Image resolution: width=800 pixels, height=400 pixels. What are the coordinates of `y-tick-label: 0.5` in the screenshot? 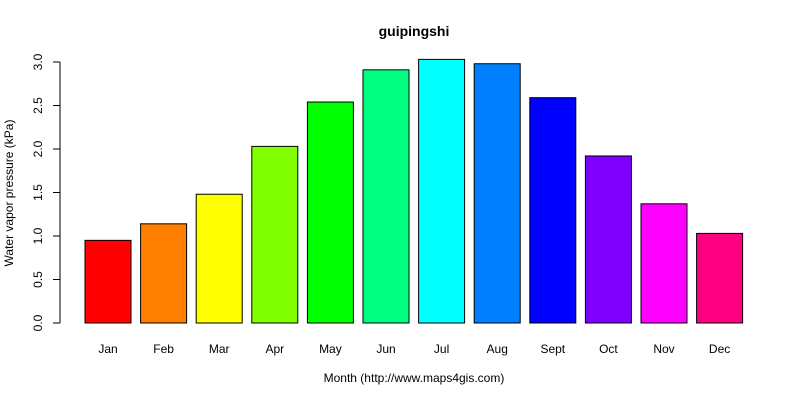 It's located at (38, 279).